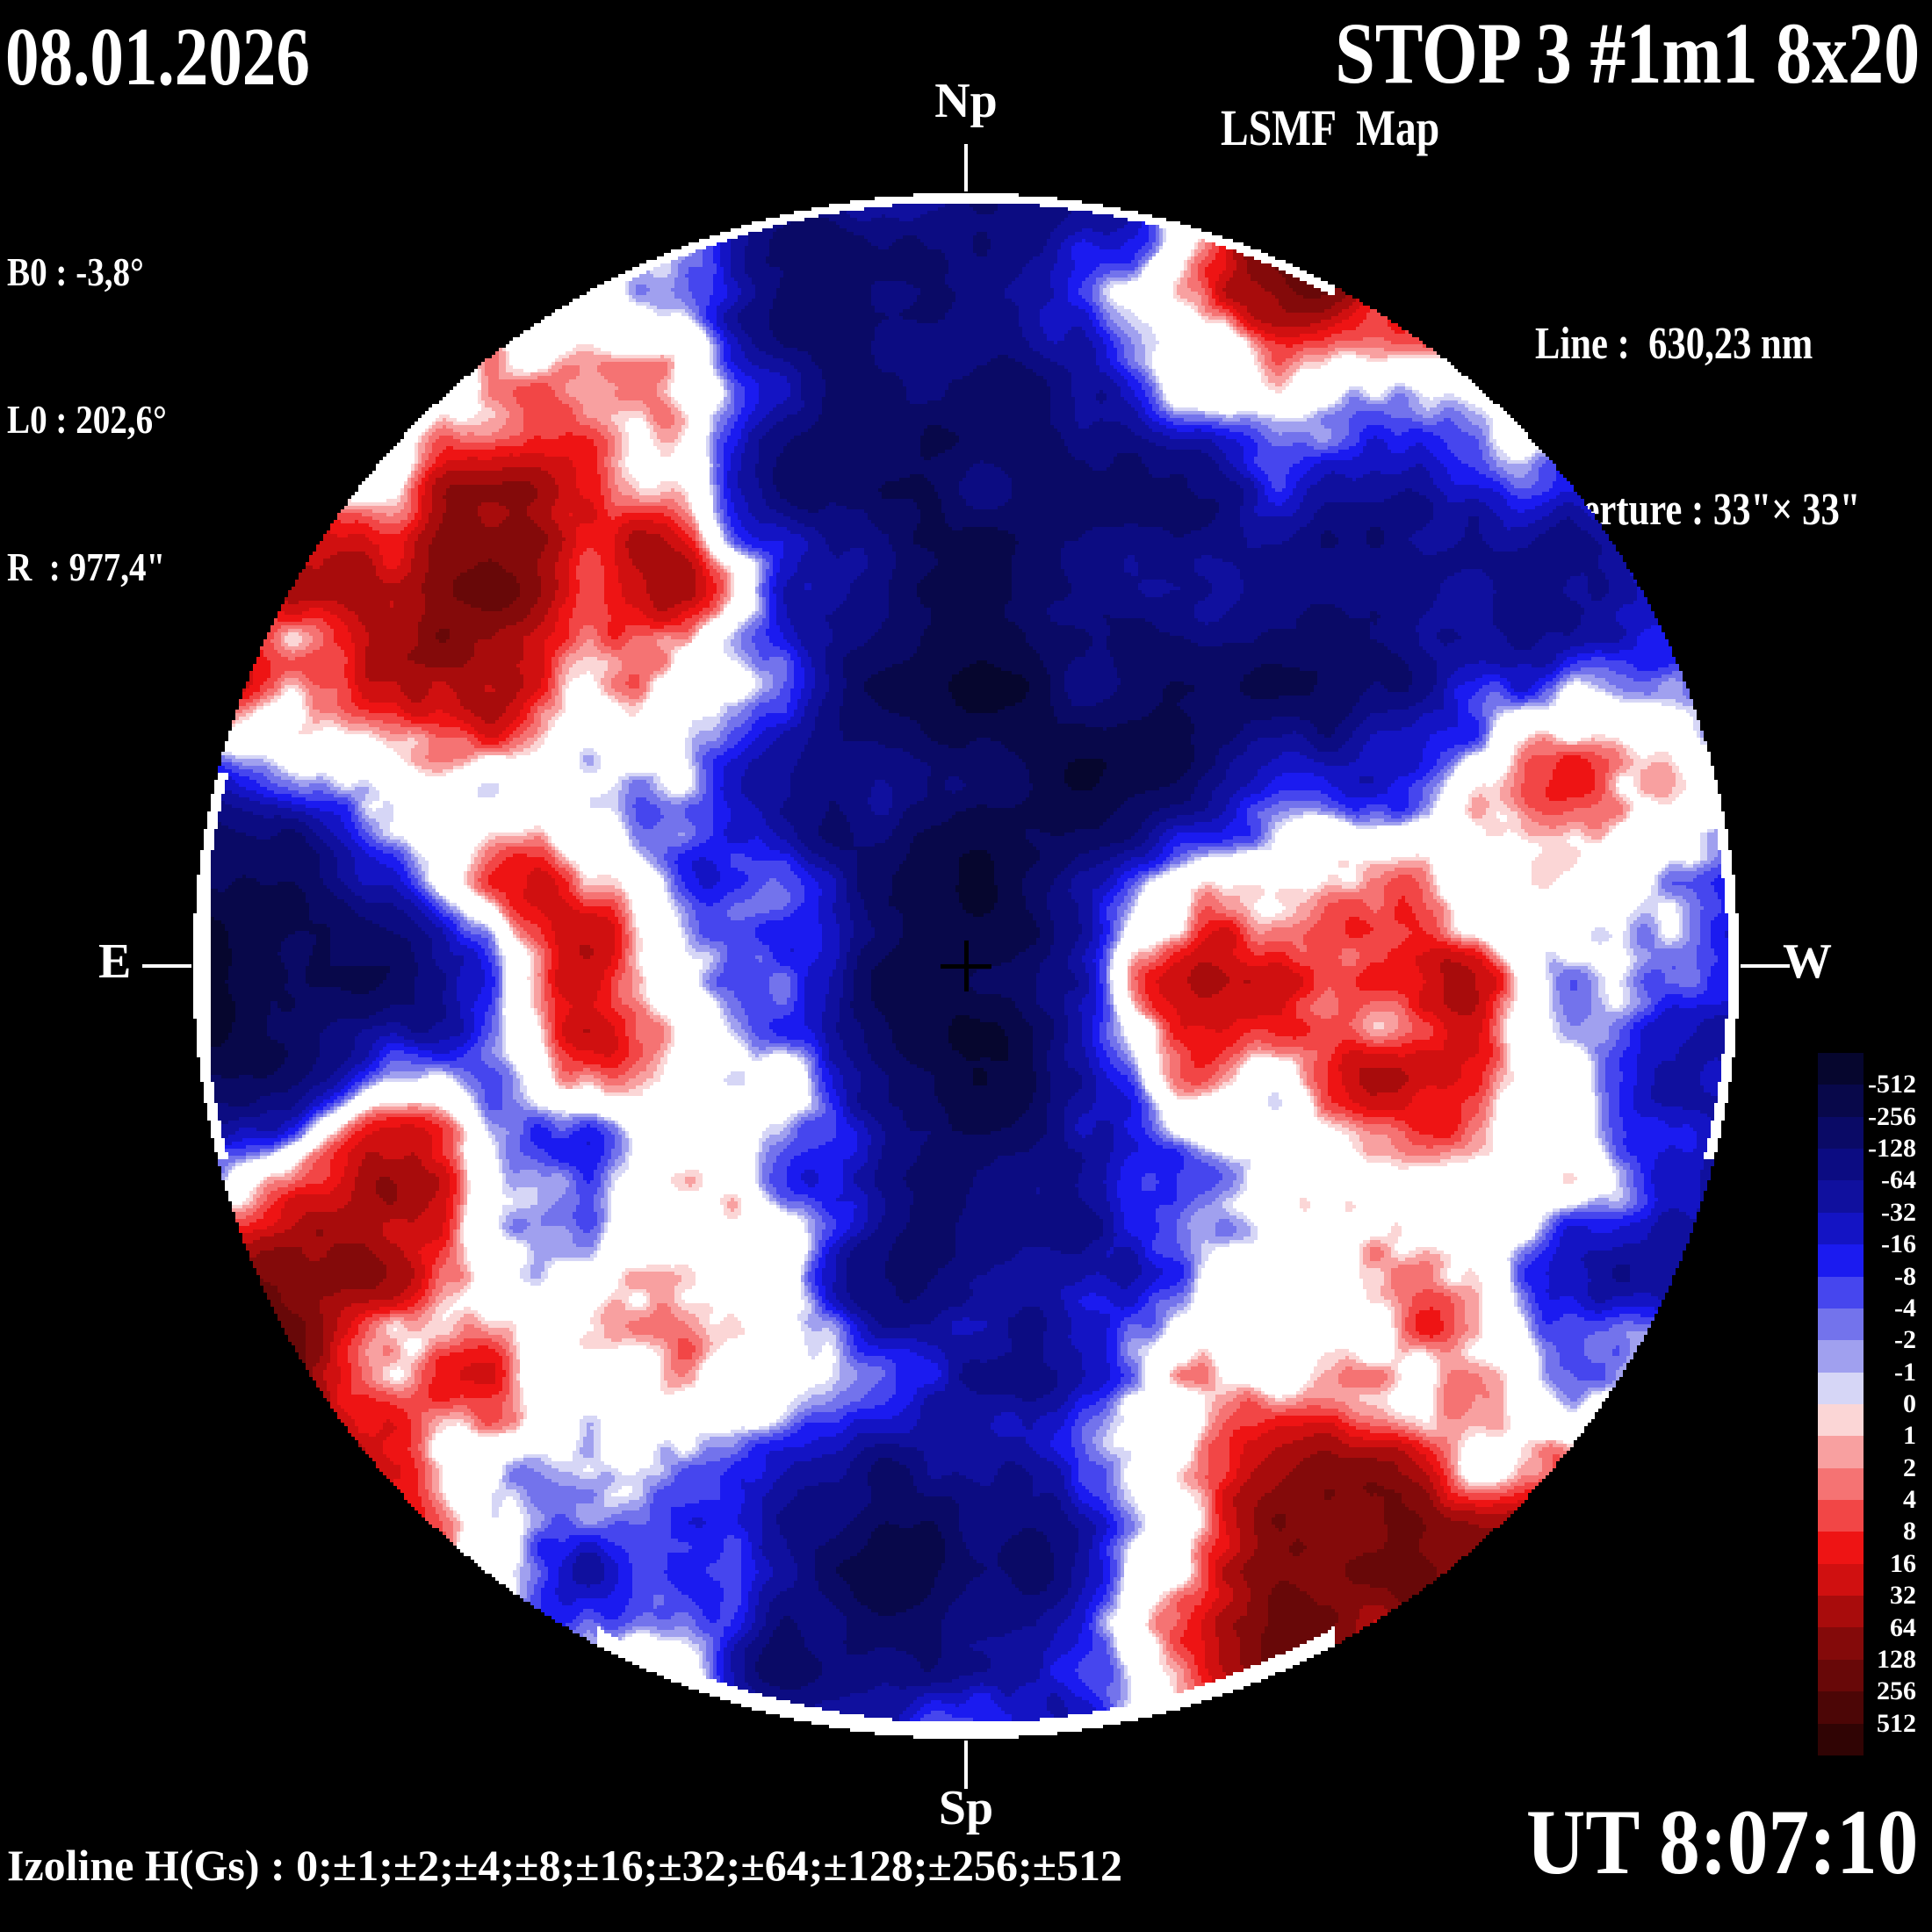 This screenshot has height=1932, width=1932. What do you see at coordinates (1898, 1244) in the screenshot?
I see `colorbar-tick-label: -16` at bounding box center [1898, 1244].